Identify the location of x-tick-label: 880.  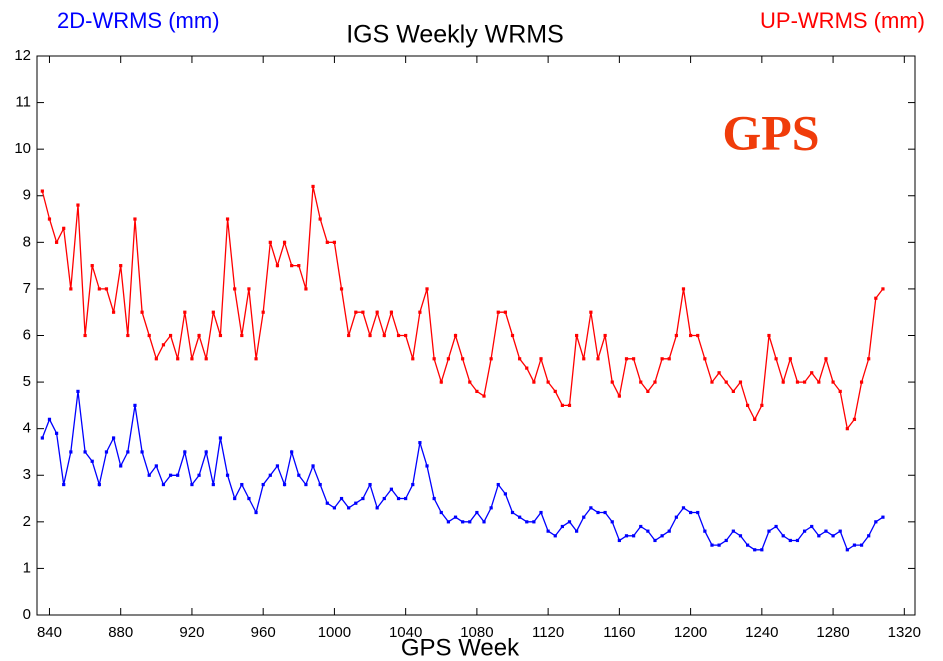
(120, 632).